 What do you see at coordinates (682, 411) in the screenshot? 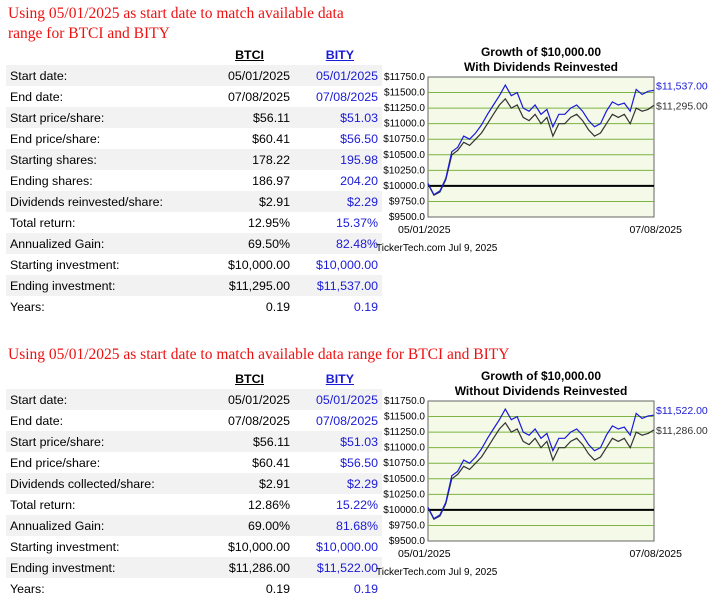
I see `end-value-label-bity: $11,522.00` at bounding box center [682, 411].